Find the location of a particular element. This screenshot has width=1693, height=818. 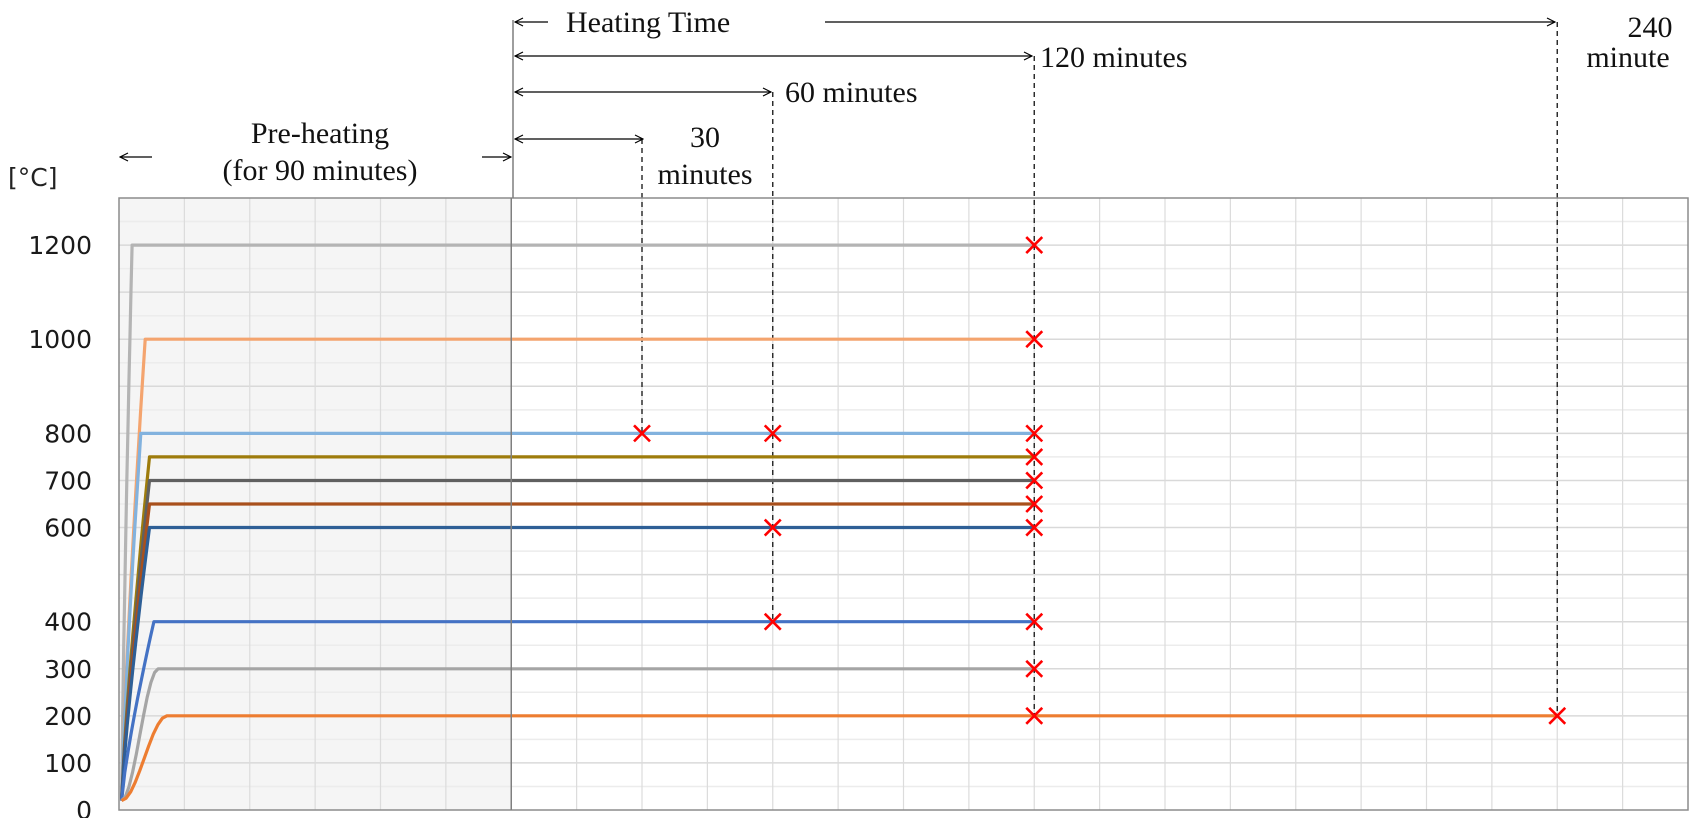

preheat-label-sub: (for 90 minutes) is located at coordinates (320, 170).